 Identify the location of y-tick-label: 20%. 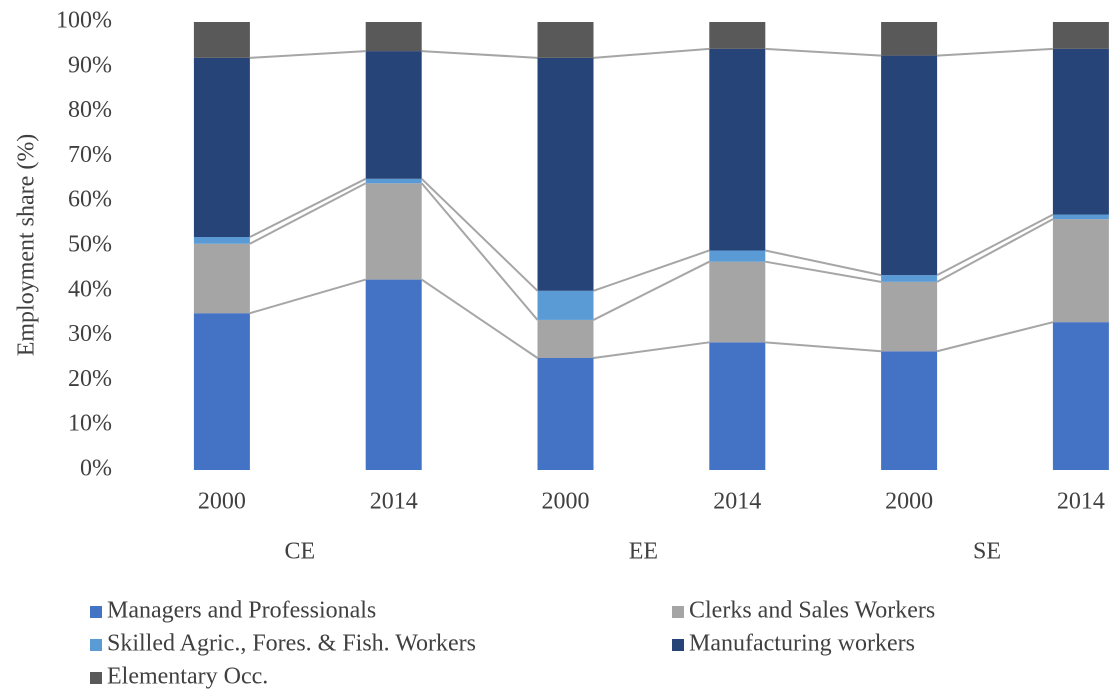
(90, 379).